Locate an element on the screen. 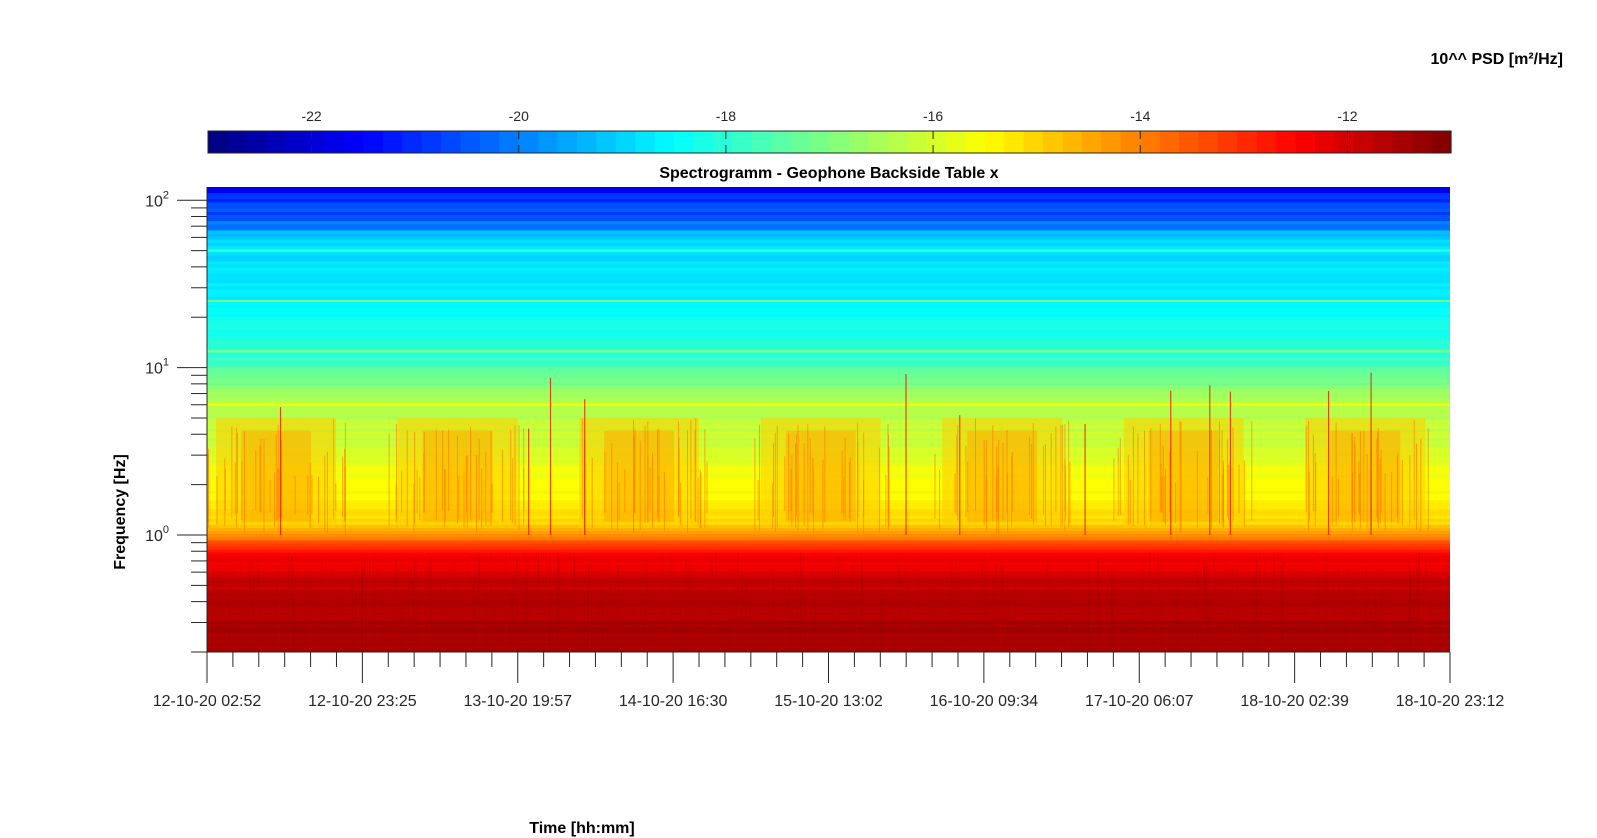  colorbar-tick-label: -18 is located at coordinates (726, 116).